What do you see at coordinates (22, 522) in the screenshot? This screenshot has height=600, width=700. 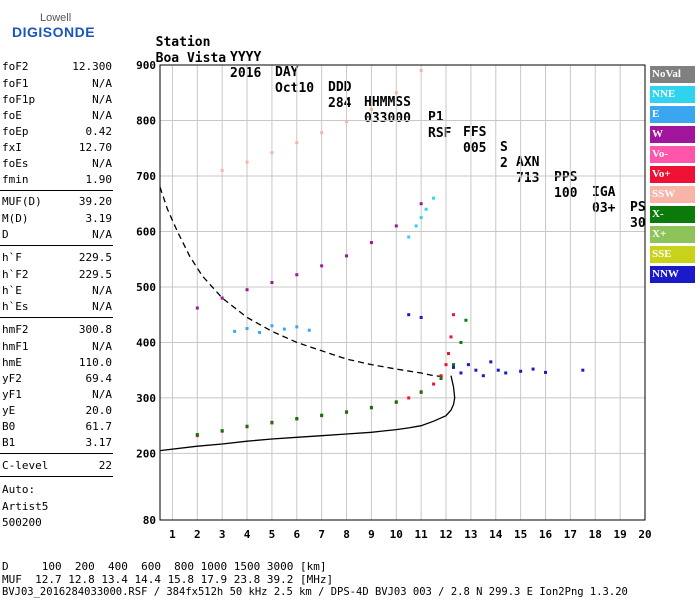 I see `autoscaling-line: 500200` at bounding box center [22, 522].